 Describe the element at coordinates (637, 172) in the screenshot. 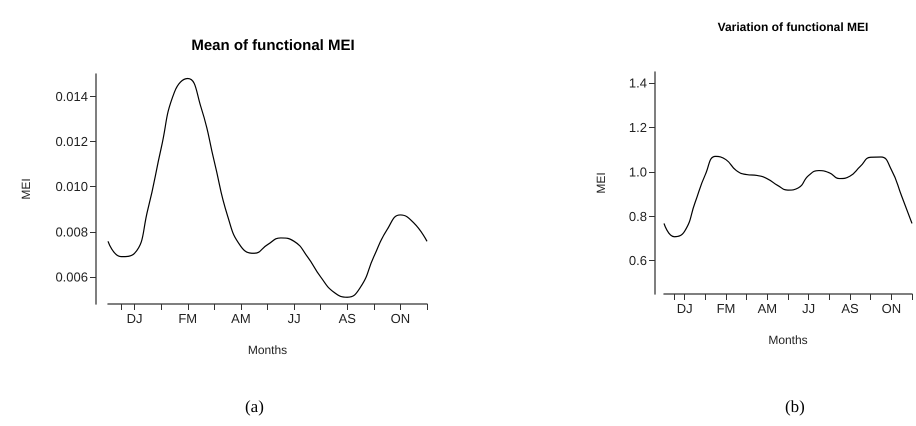

I see `y-tick-label: 1.0` at that location.